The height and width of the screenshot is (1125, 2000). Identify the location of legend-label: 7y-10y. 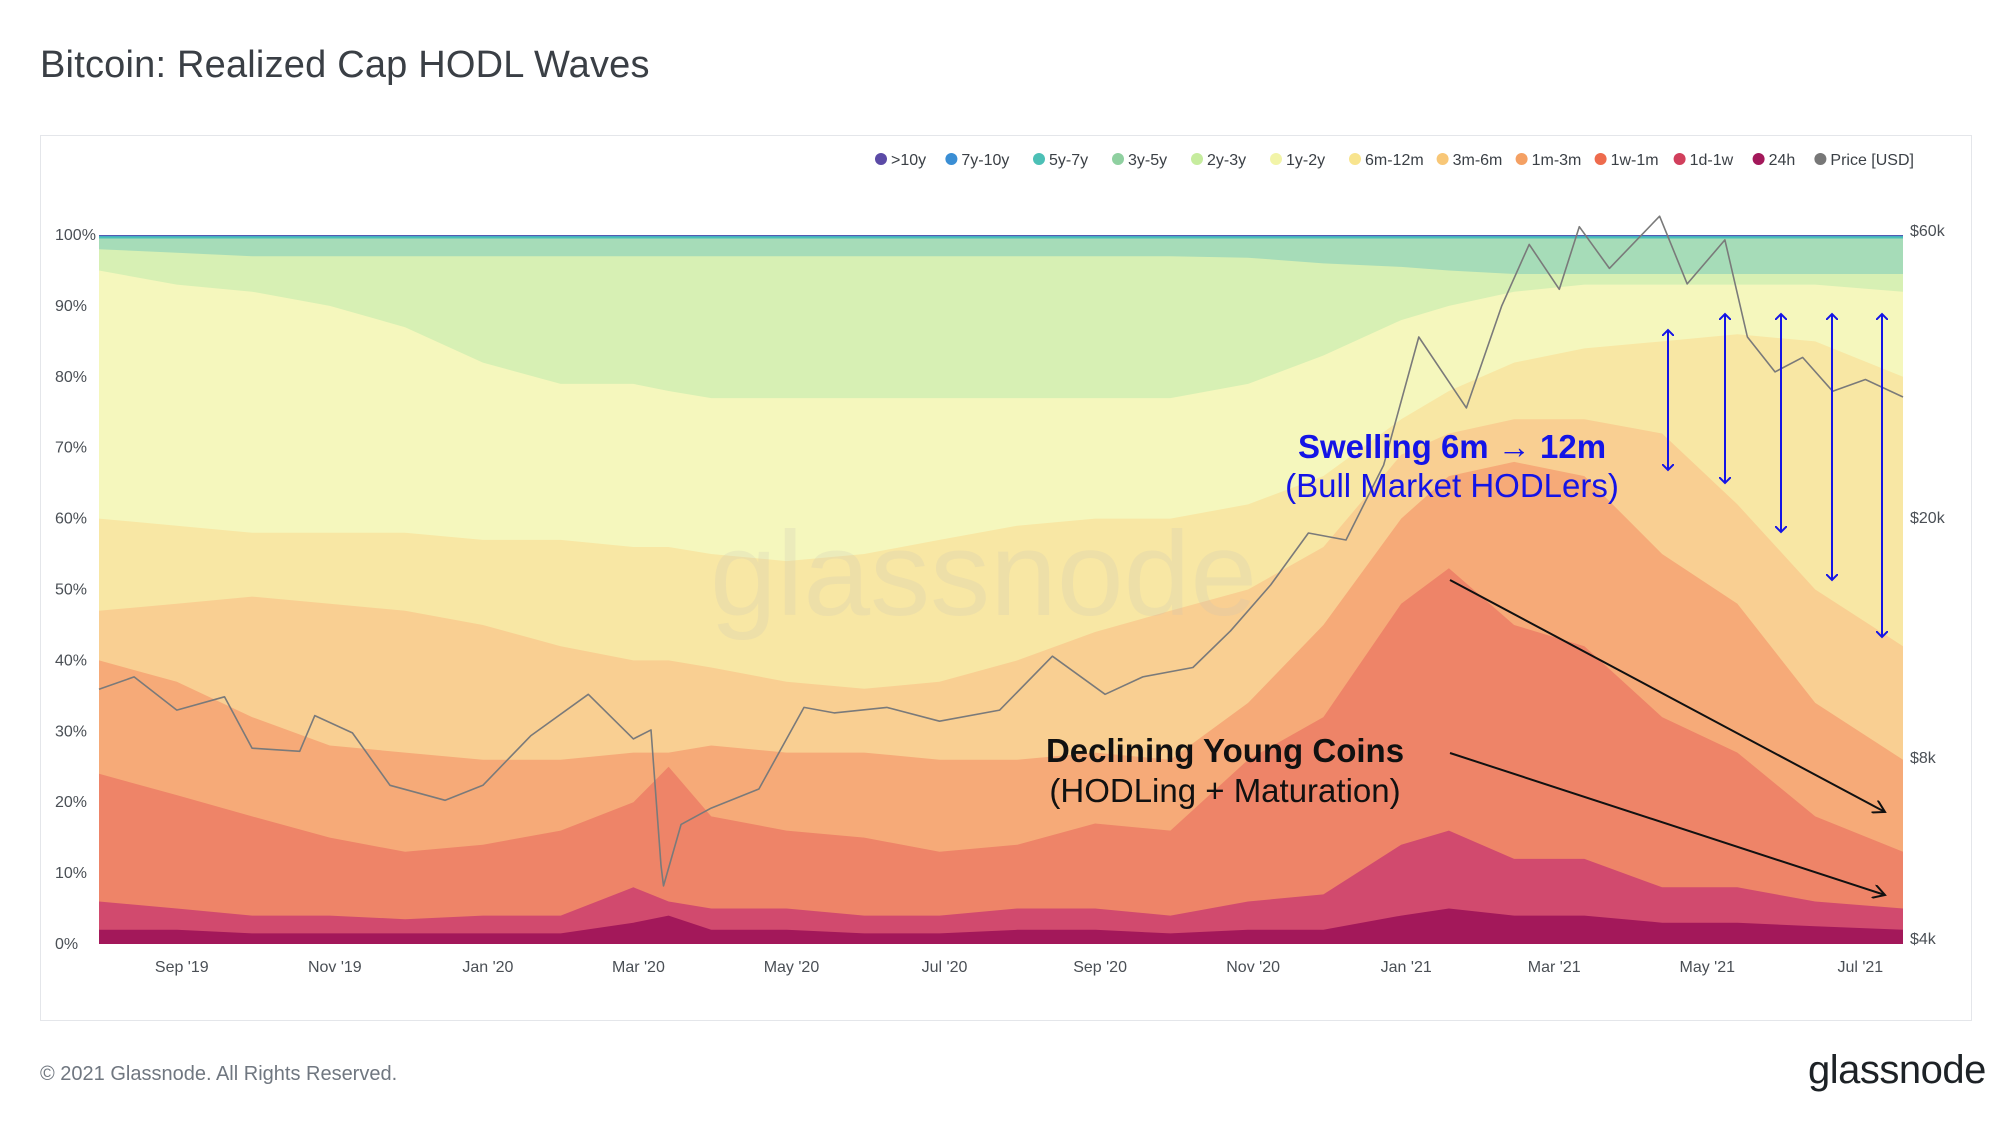
(985, 160).